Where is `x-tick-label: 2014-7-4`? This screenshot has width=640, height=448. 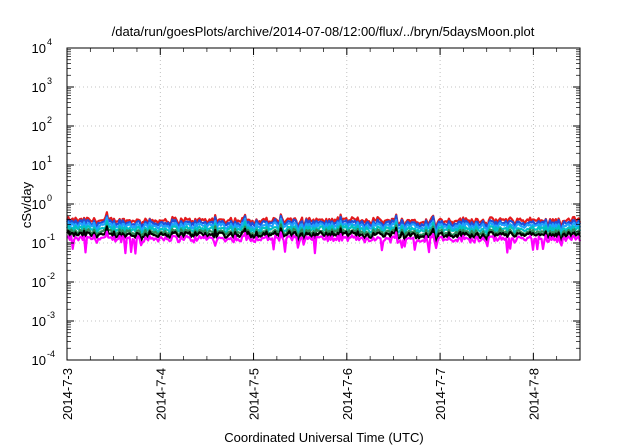 x-tick-label: 2014-7-4 is located at coordinates (160, 394).